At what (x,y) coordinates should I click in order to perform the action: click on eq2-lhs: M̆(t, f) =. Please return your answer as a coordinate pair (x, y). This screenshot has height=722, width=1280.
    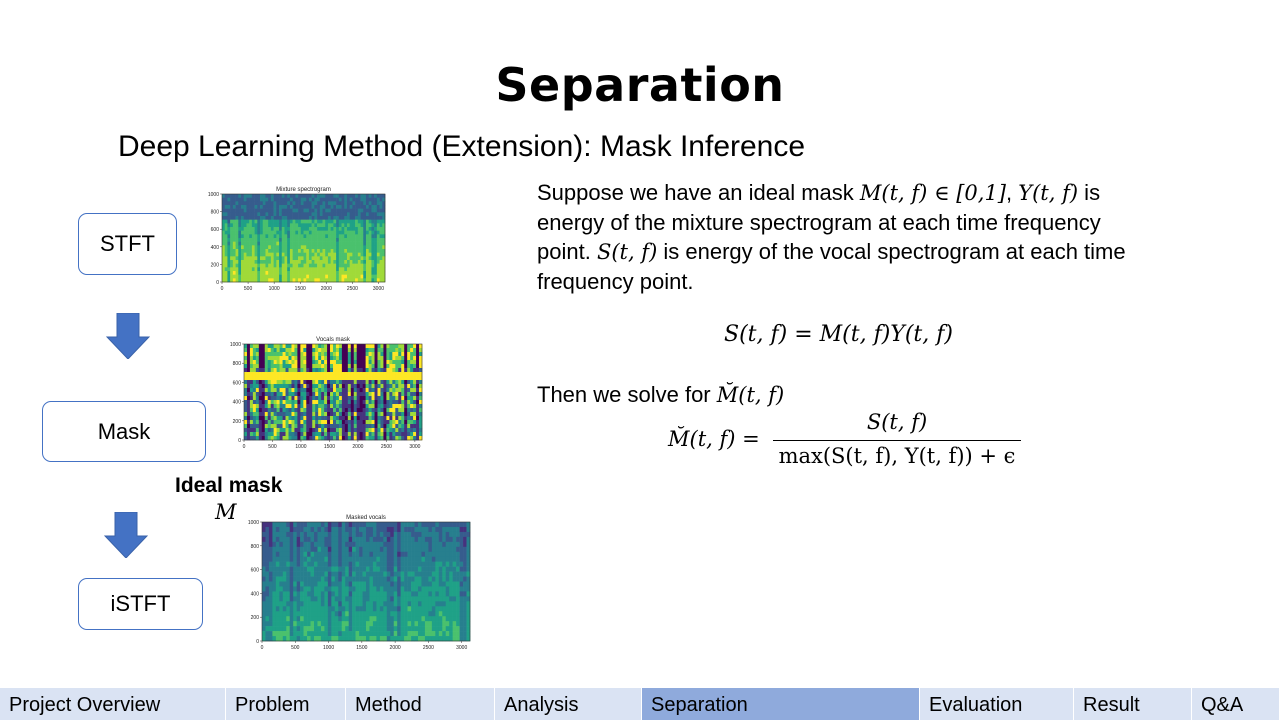
    Looking at the image, I should click on (714, 439).